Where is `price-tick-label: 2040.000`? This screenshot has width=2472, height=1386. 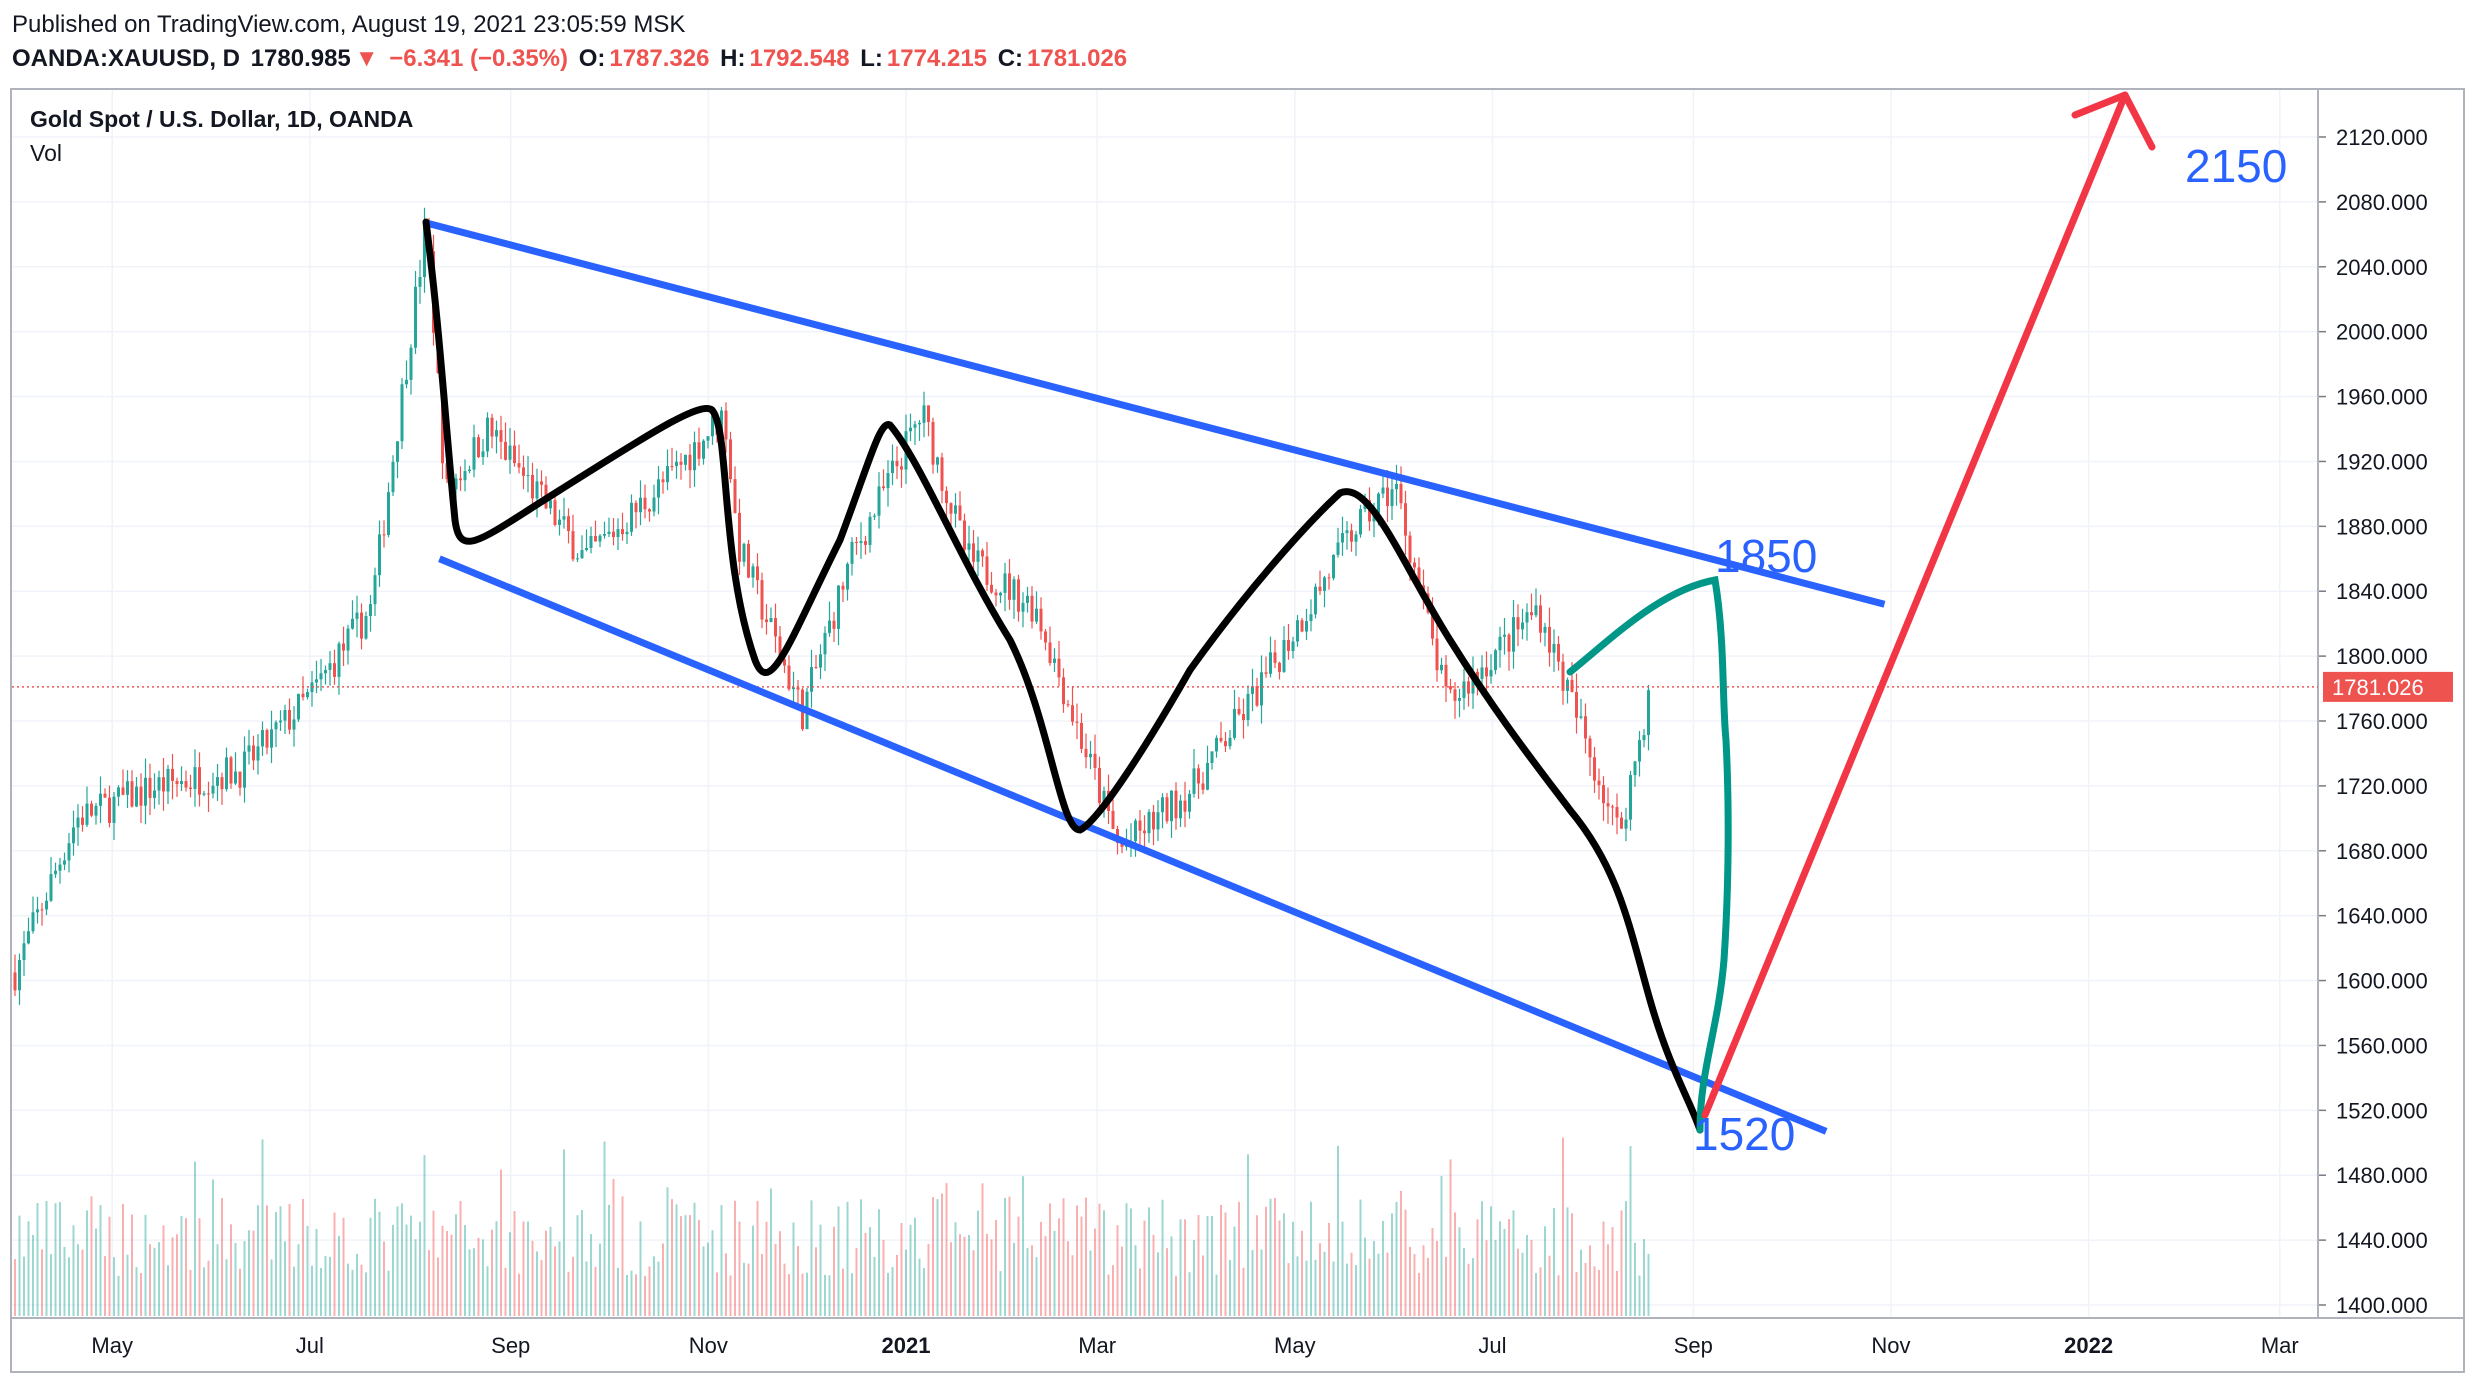
price-tick-label: 2040.000 is located at coordinates (2382, 267).